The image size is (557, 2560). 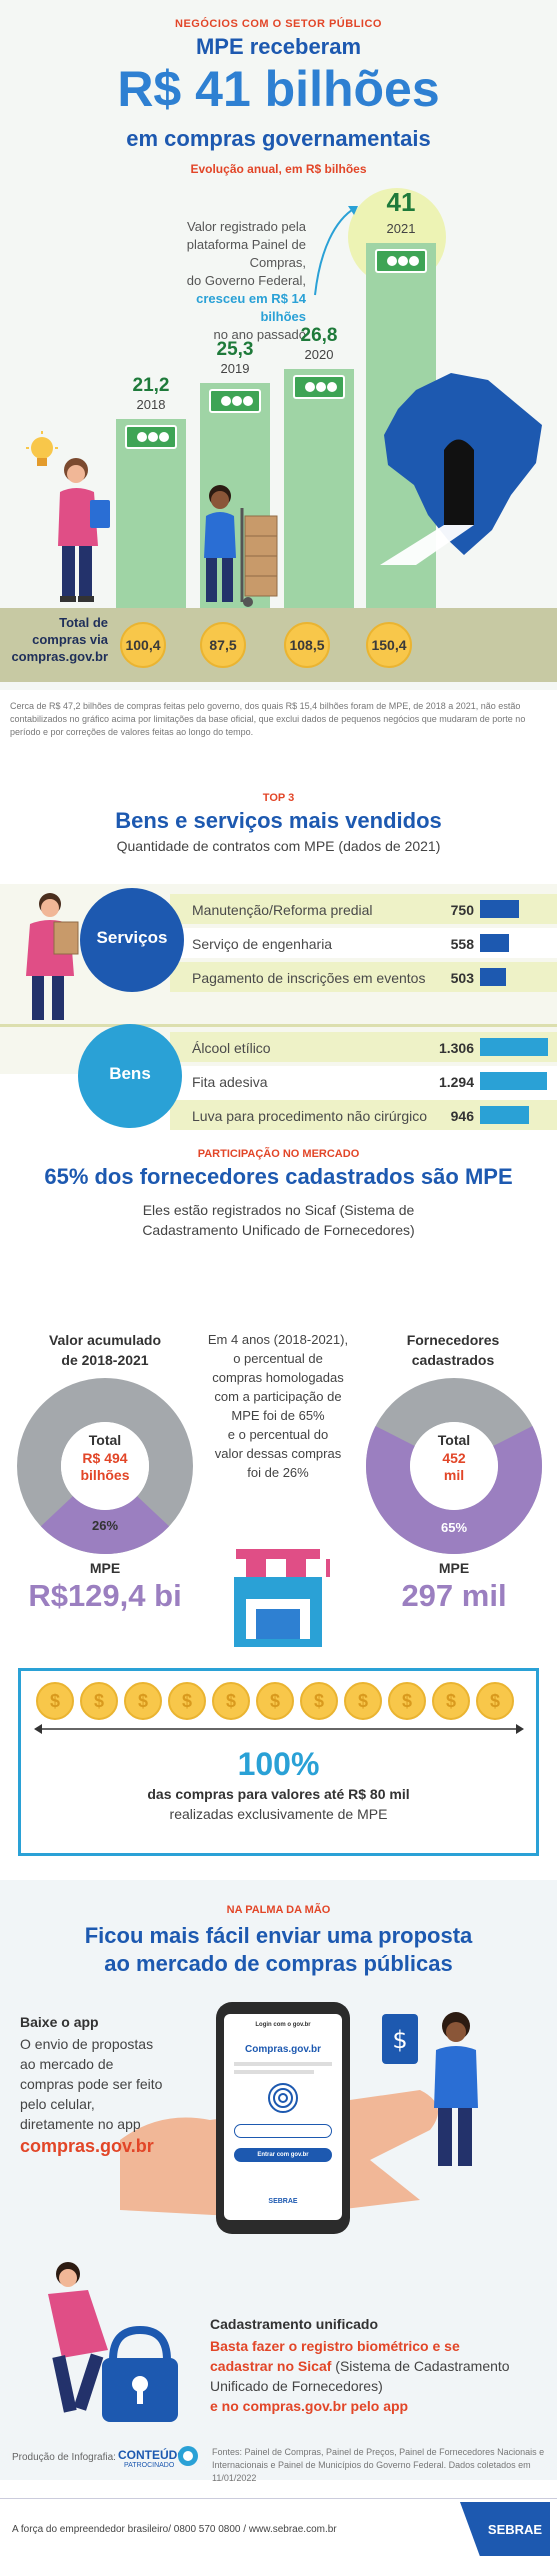 I want to click on app-line: pelo celular,, so click(x=57, y=2104).